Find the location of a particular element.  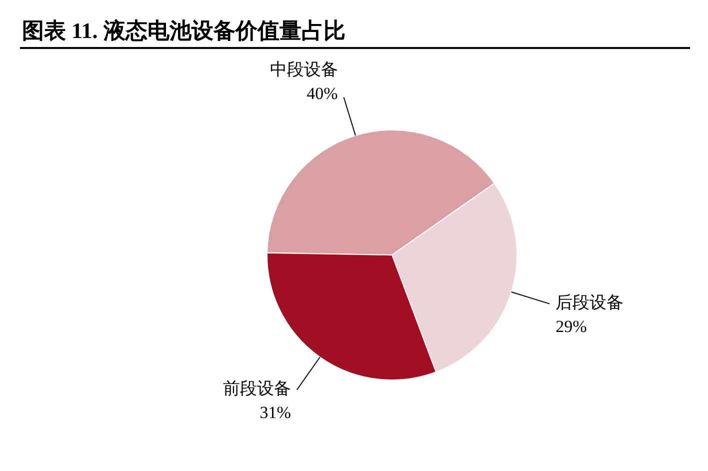

data-label: 40% is located at coordinates (322, 94).